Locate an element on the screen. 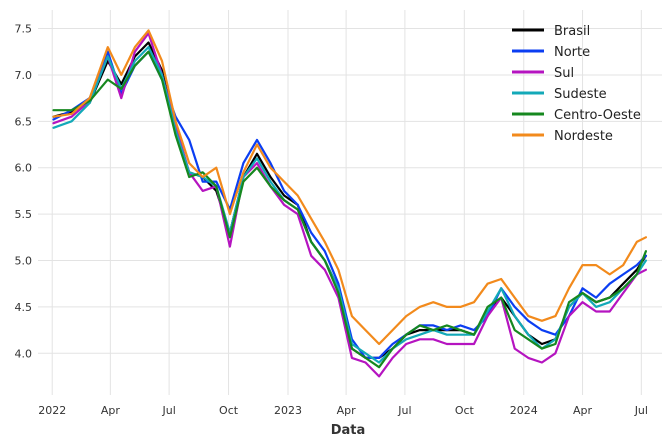 The height and width of the screenshot is (447, 668). x-axis-title: Data is located at coordinates (348, 430).